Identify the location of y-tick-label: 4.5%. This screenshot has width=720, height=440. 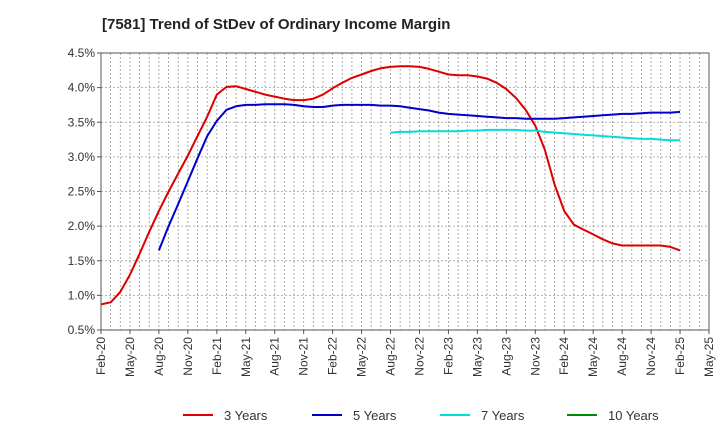
(82, 53).